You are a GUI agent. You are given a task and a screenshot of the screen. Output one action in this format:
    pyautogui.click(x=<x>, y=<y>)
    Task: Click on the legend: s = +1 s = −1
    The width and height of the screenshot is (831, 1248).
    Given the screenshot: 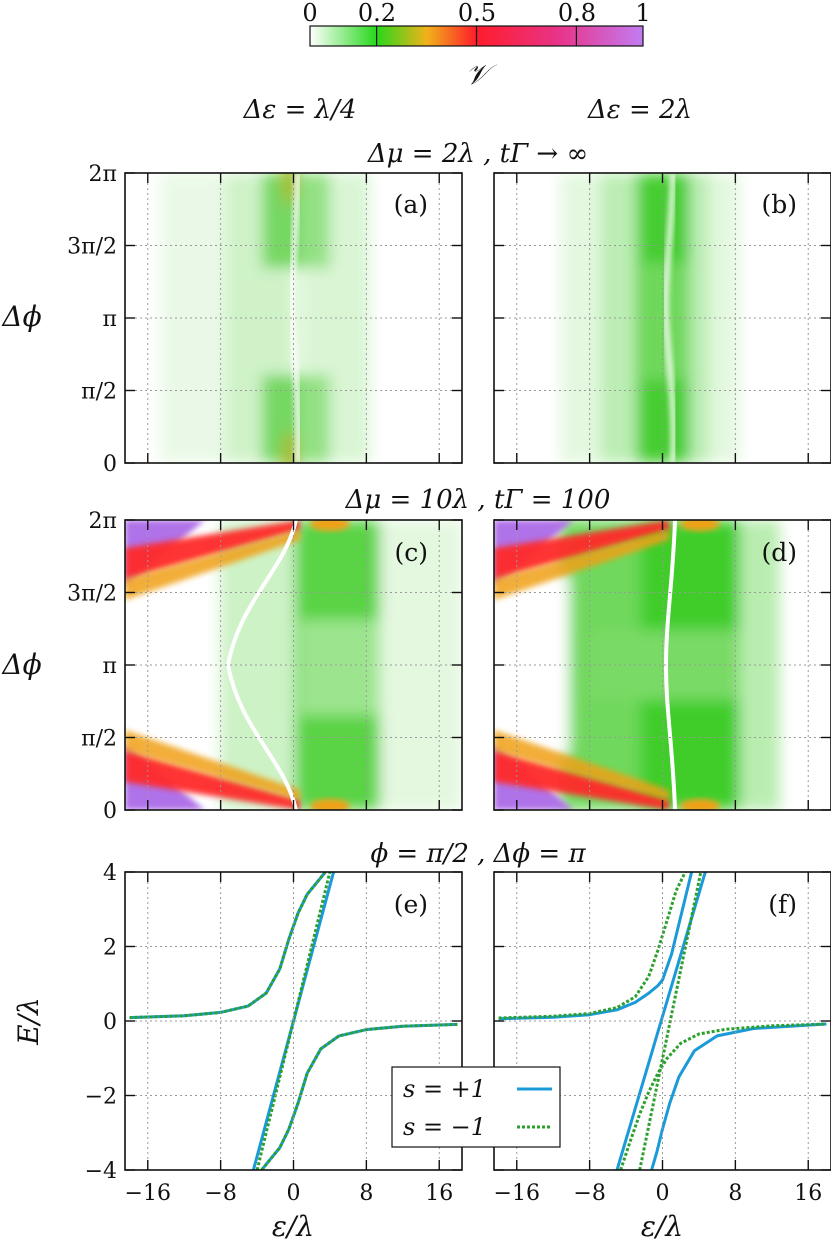 What is the action you would take?
    pyautogui.click(x=476, y=1107)
    